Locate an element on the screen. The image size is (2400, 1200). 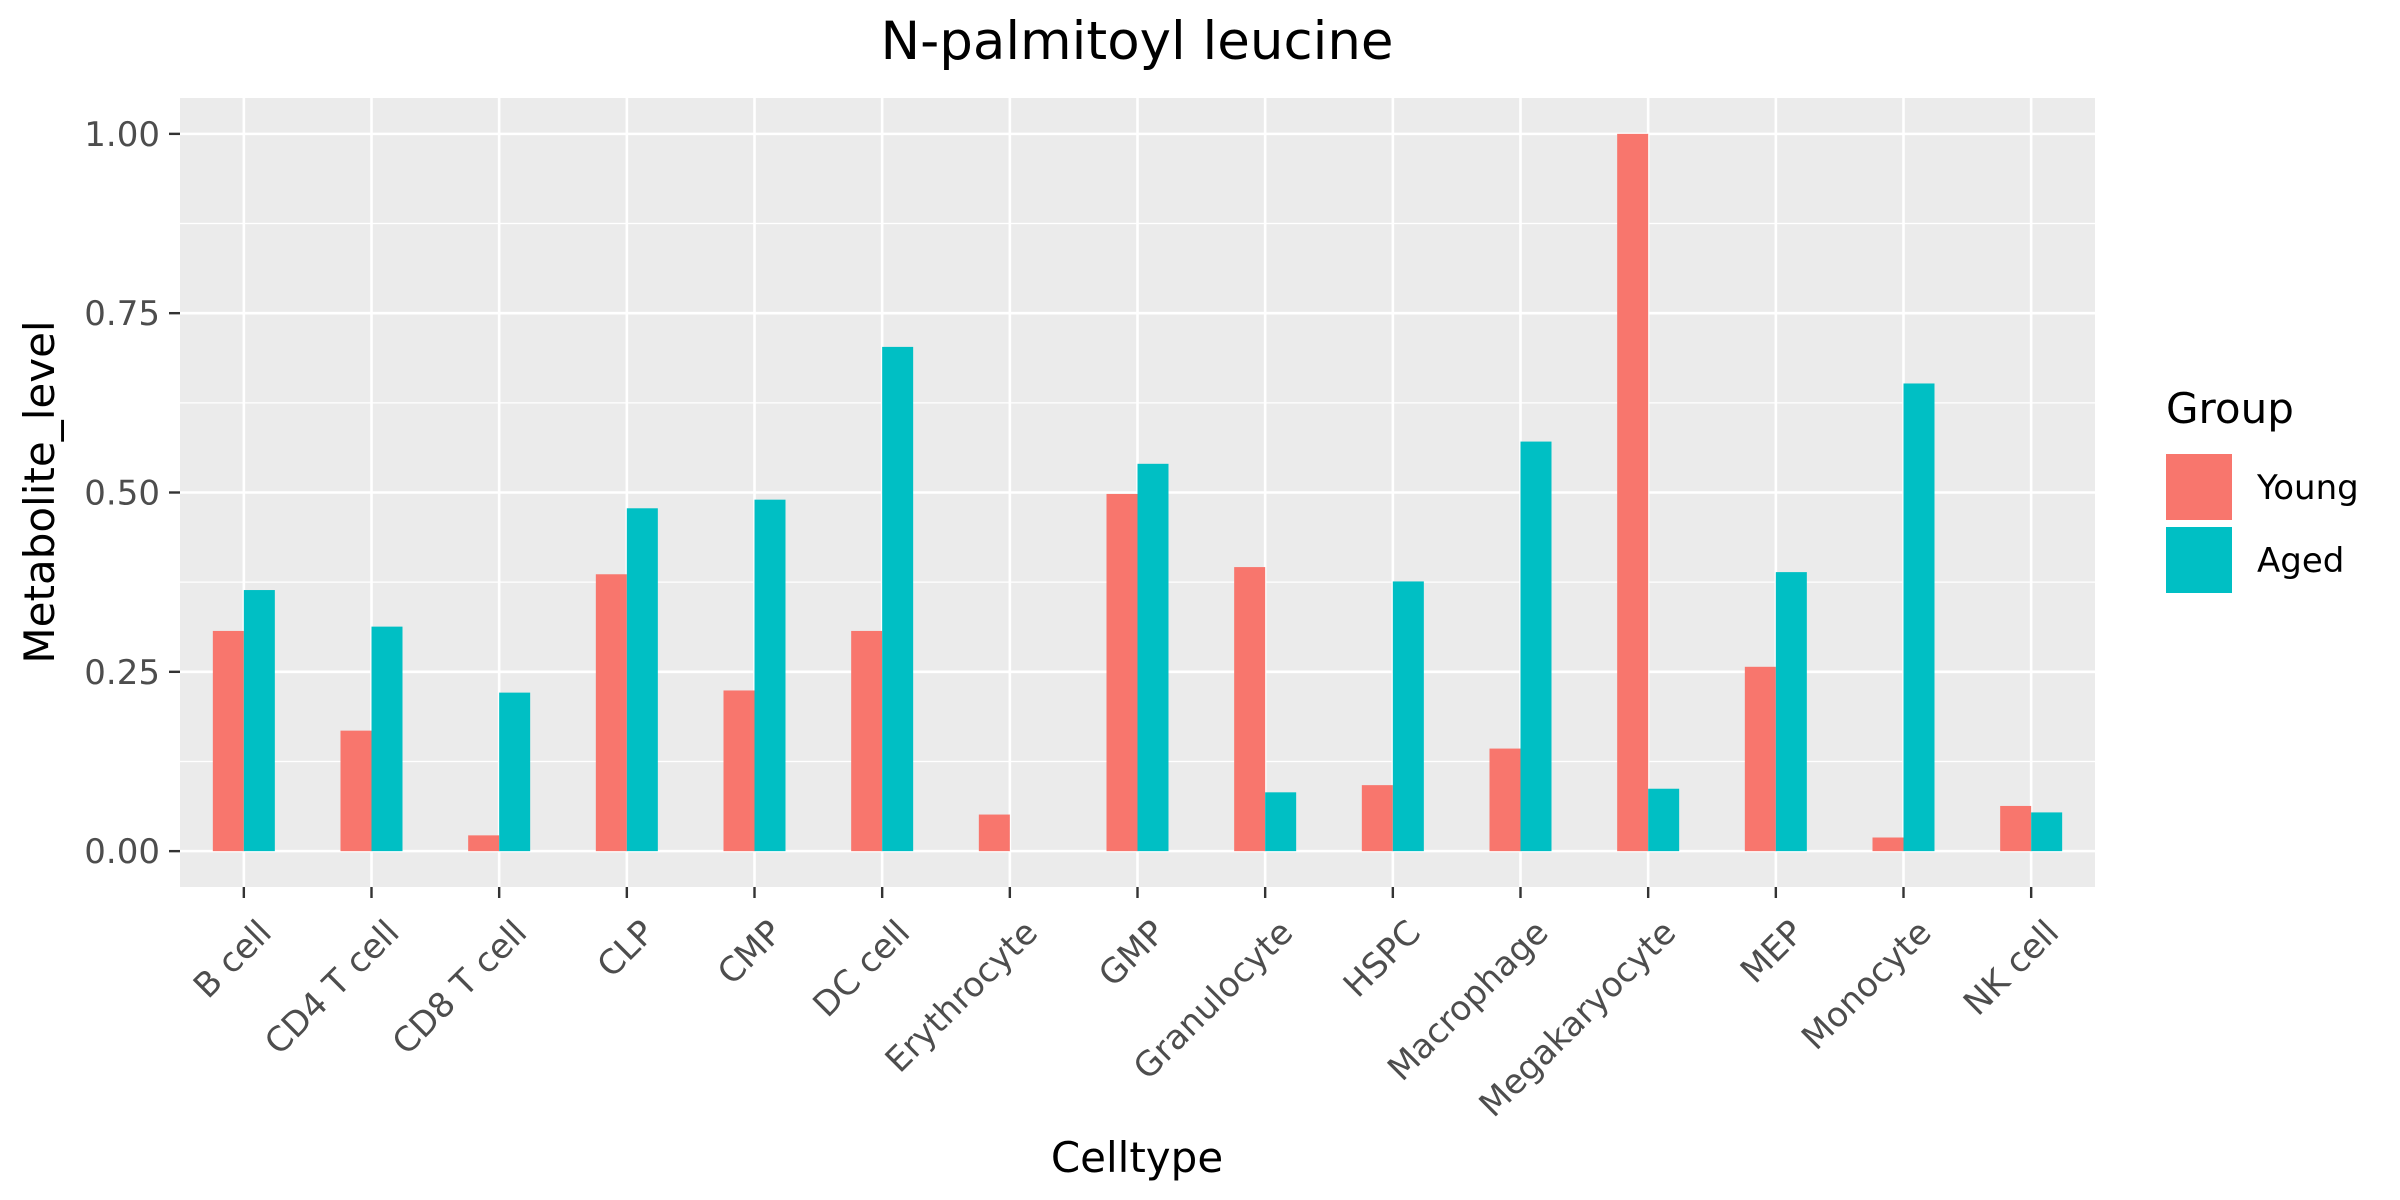
x-tick-label: CMP is located at coordinates (750, 953).